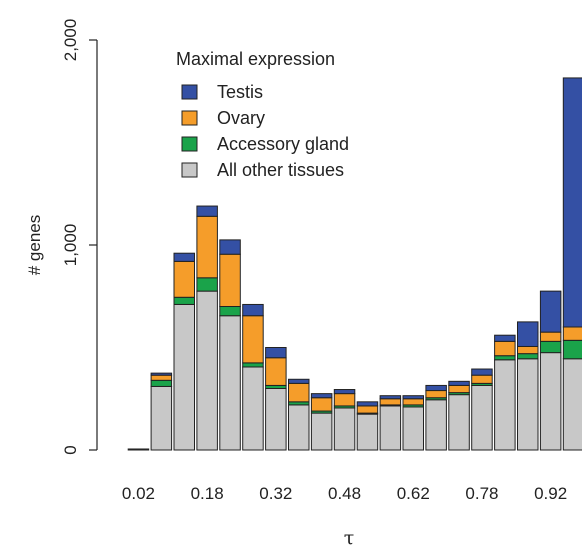 Image resolution: width=582 pixels, height=549 pixels. Describe the element at coordinates (255, 59) in the screenshot. I see `legend-title: Maximal expression` at that location.